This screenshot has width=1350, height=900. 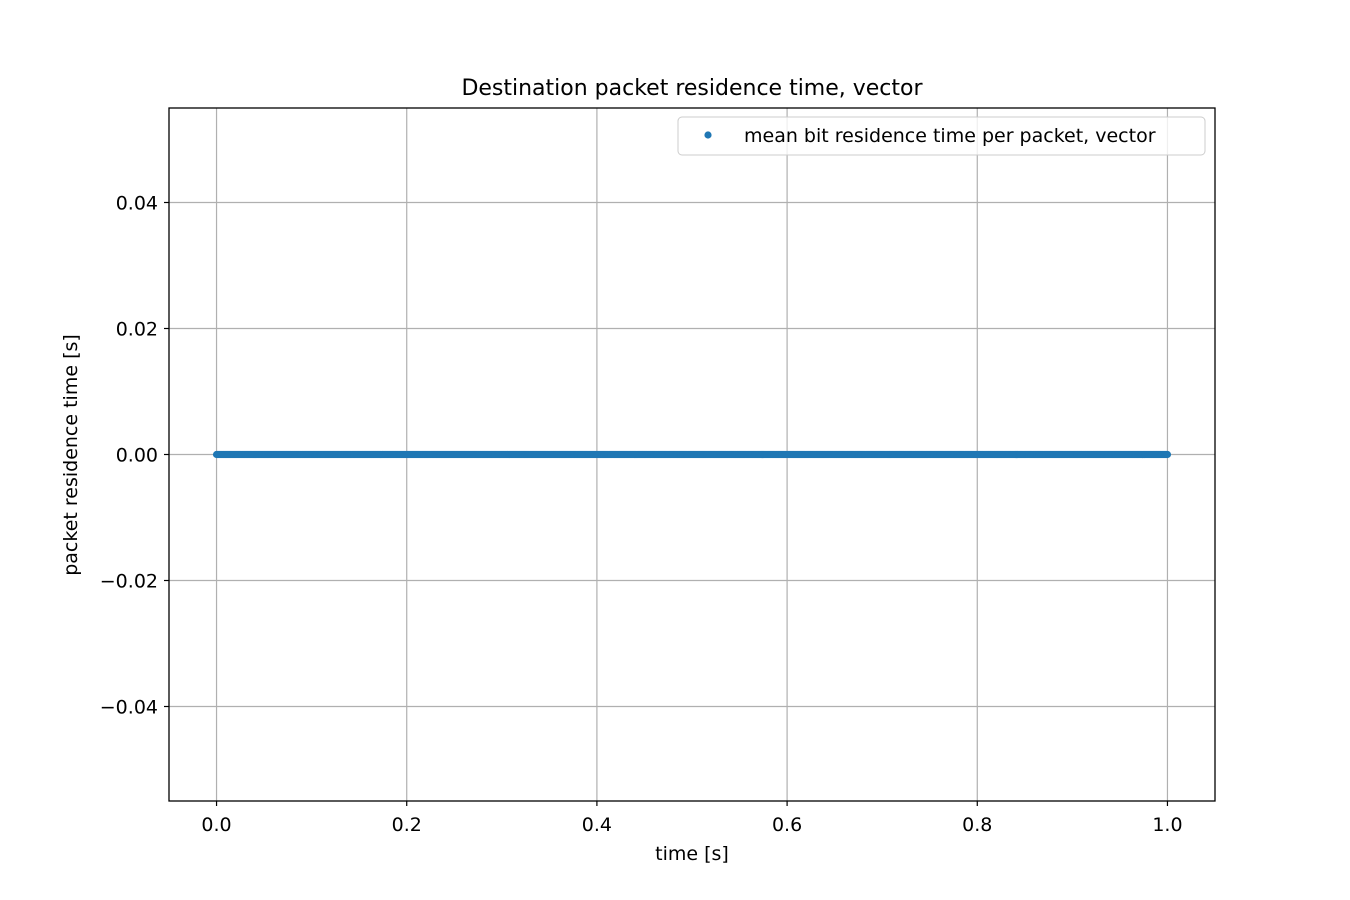 What do you see at coordinates (71, 455) in the screenshot?
I see `y-axis-label: packet residence time [s]` at bounding box center [71, 455].